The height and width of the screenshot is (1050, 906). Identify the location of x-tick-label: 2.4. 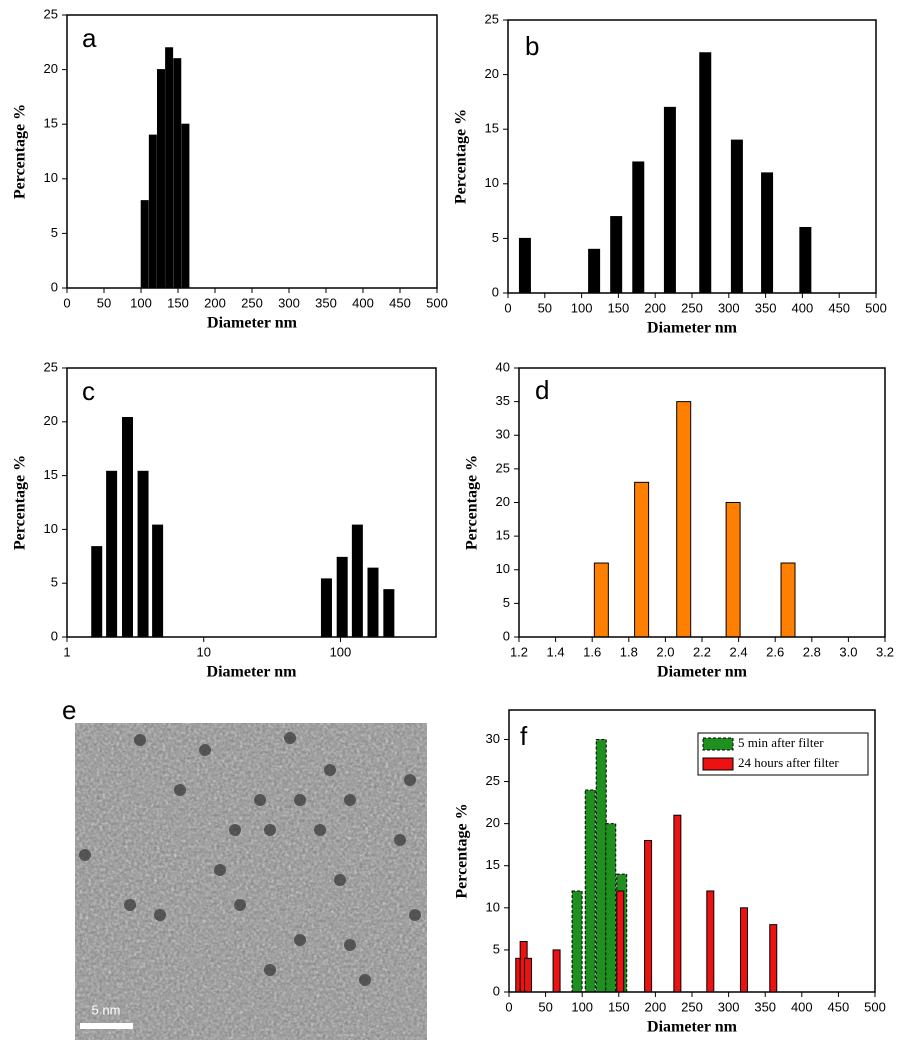
(739, 651).